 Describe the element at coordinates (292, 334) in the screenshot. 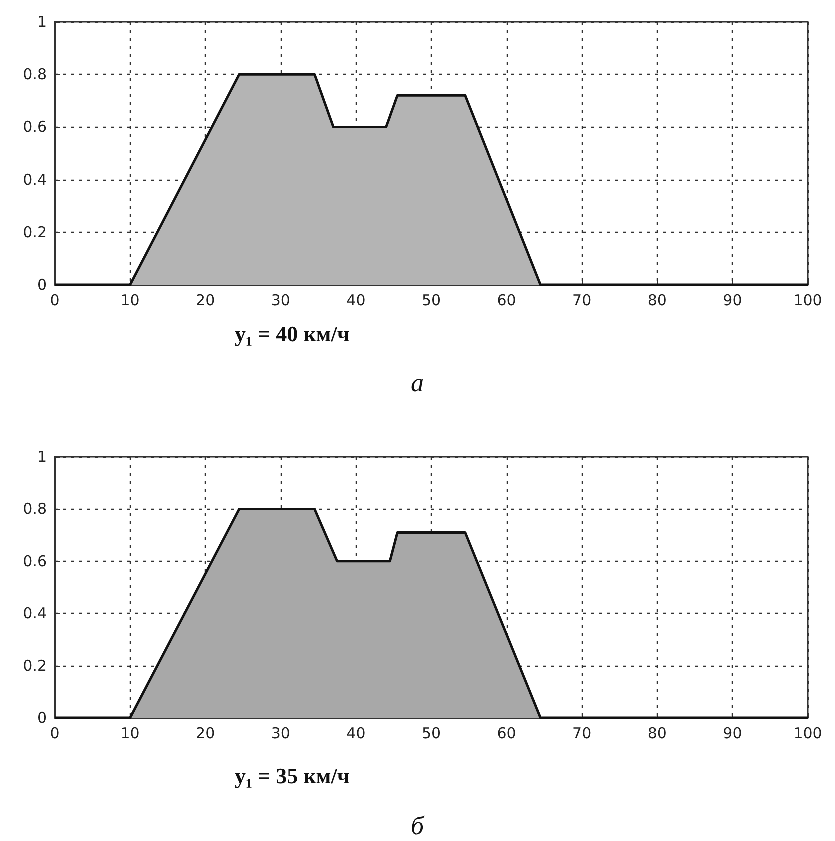

I see `x-axis-title: y₁ = 40 км/ч` at that location.